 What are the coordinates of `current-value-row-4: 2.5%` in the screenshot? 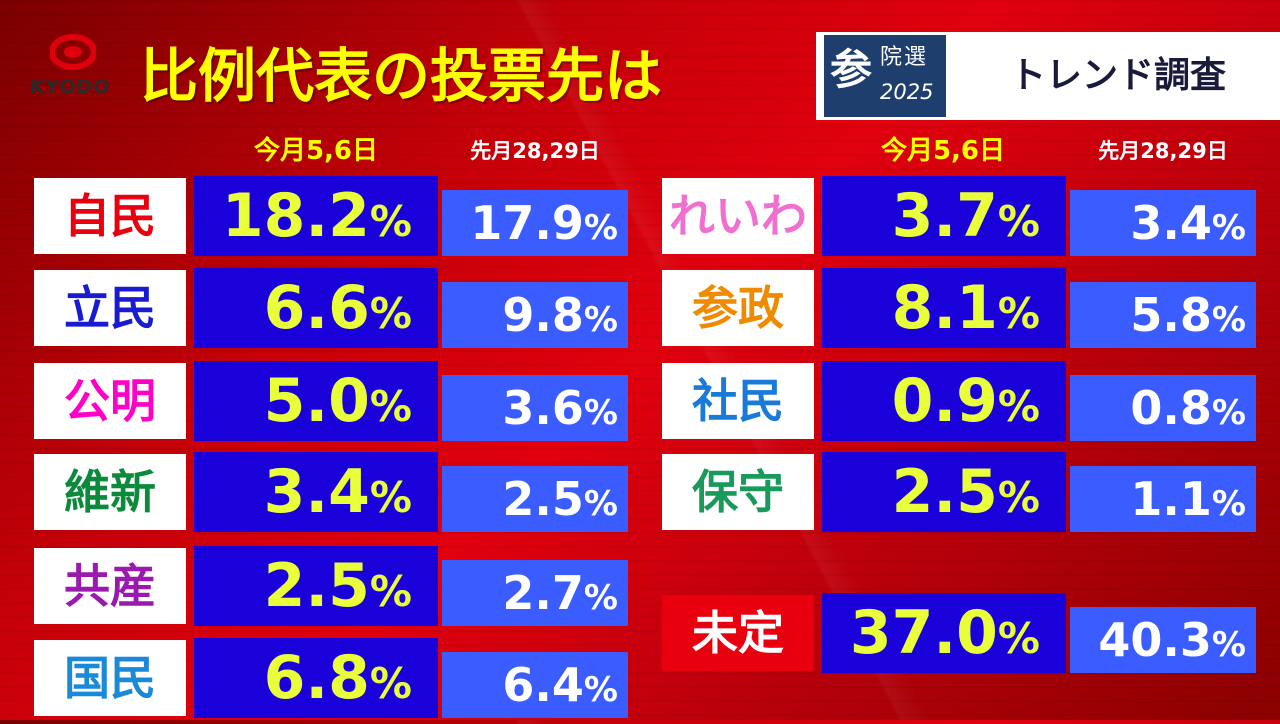 It's located at (316, 586).